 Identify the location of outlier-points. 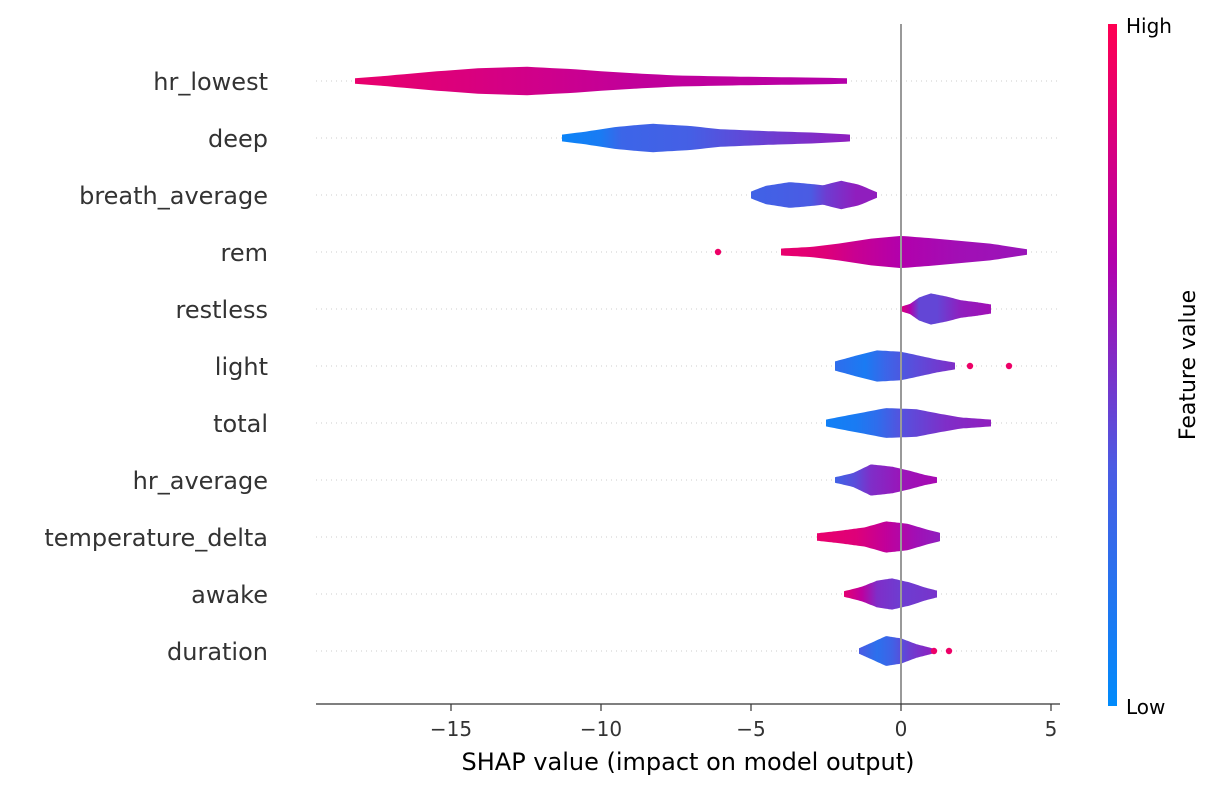
(863, 451).